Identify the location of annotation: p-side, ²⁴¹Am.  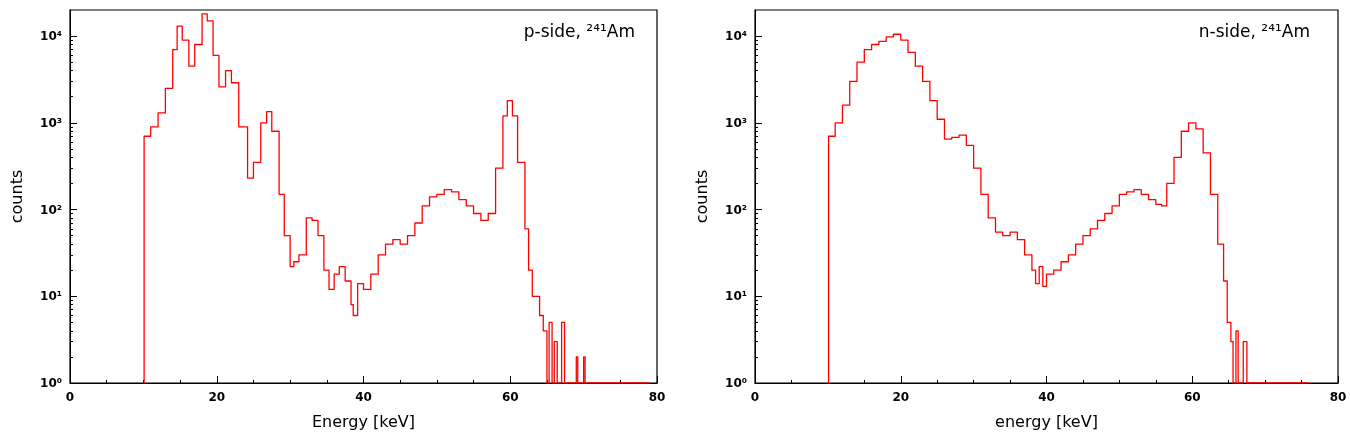
(579, 30).